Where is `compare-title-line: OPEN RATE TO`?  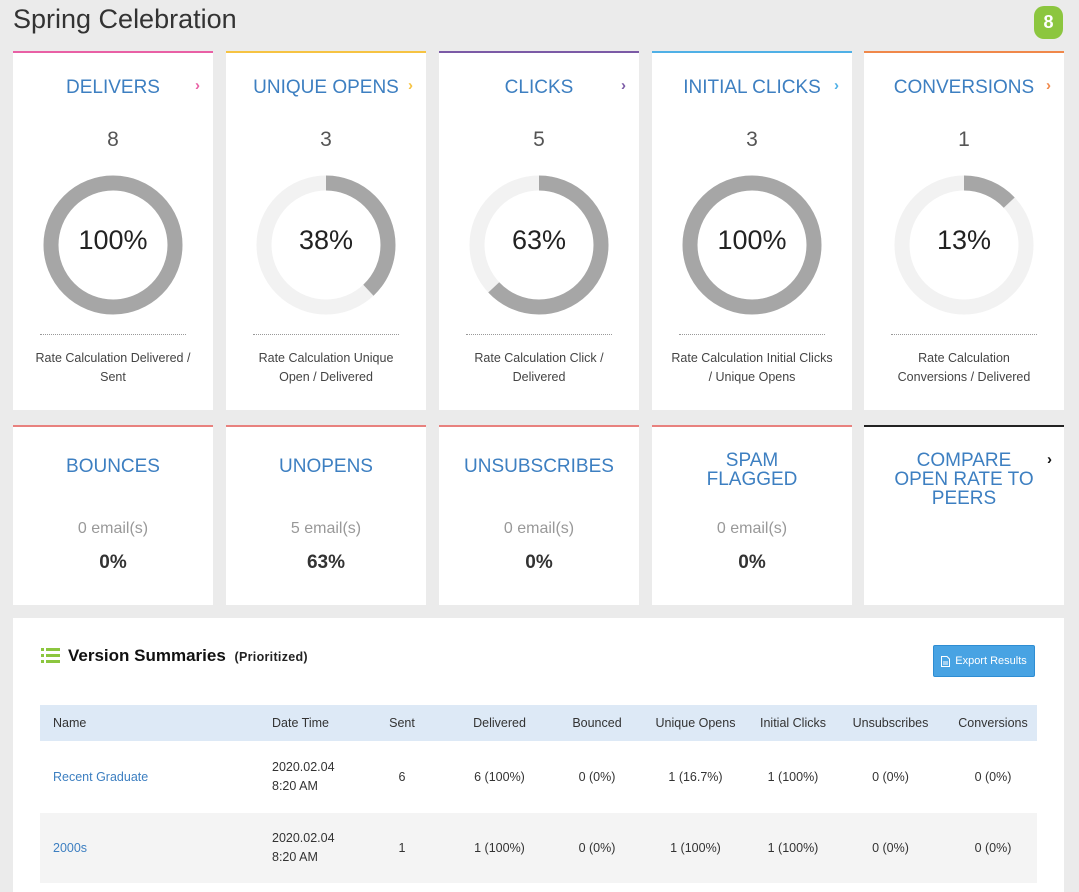 compare-title-line: OPEN RATE TO is located at coordinates (964, 479).